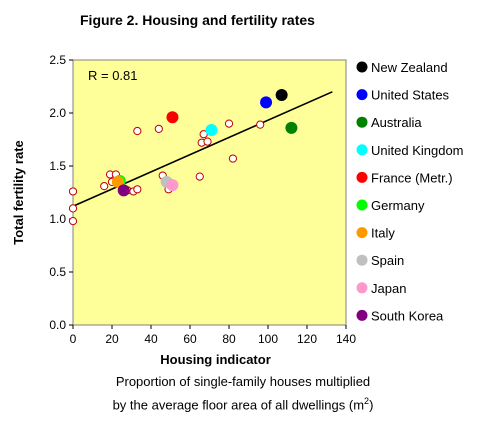 This screenshot has height=434, width=486. Describe the element at coordinates (409, 67) in the screenshot. I see `legend-label: New Zealand` at that location.